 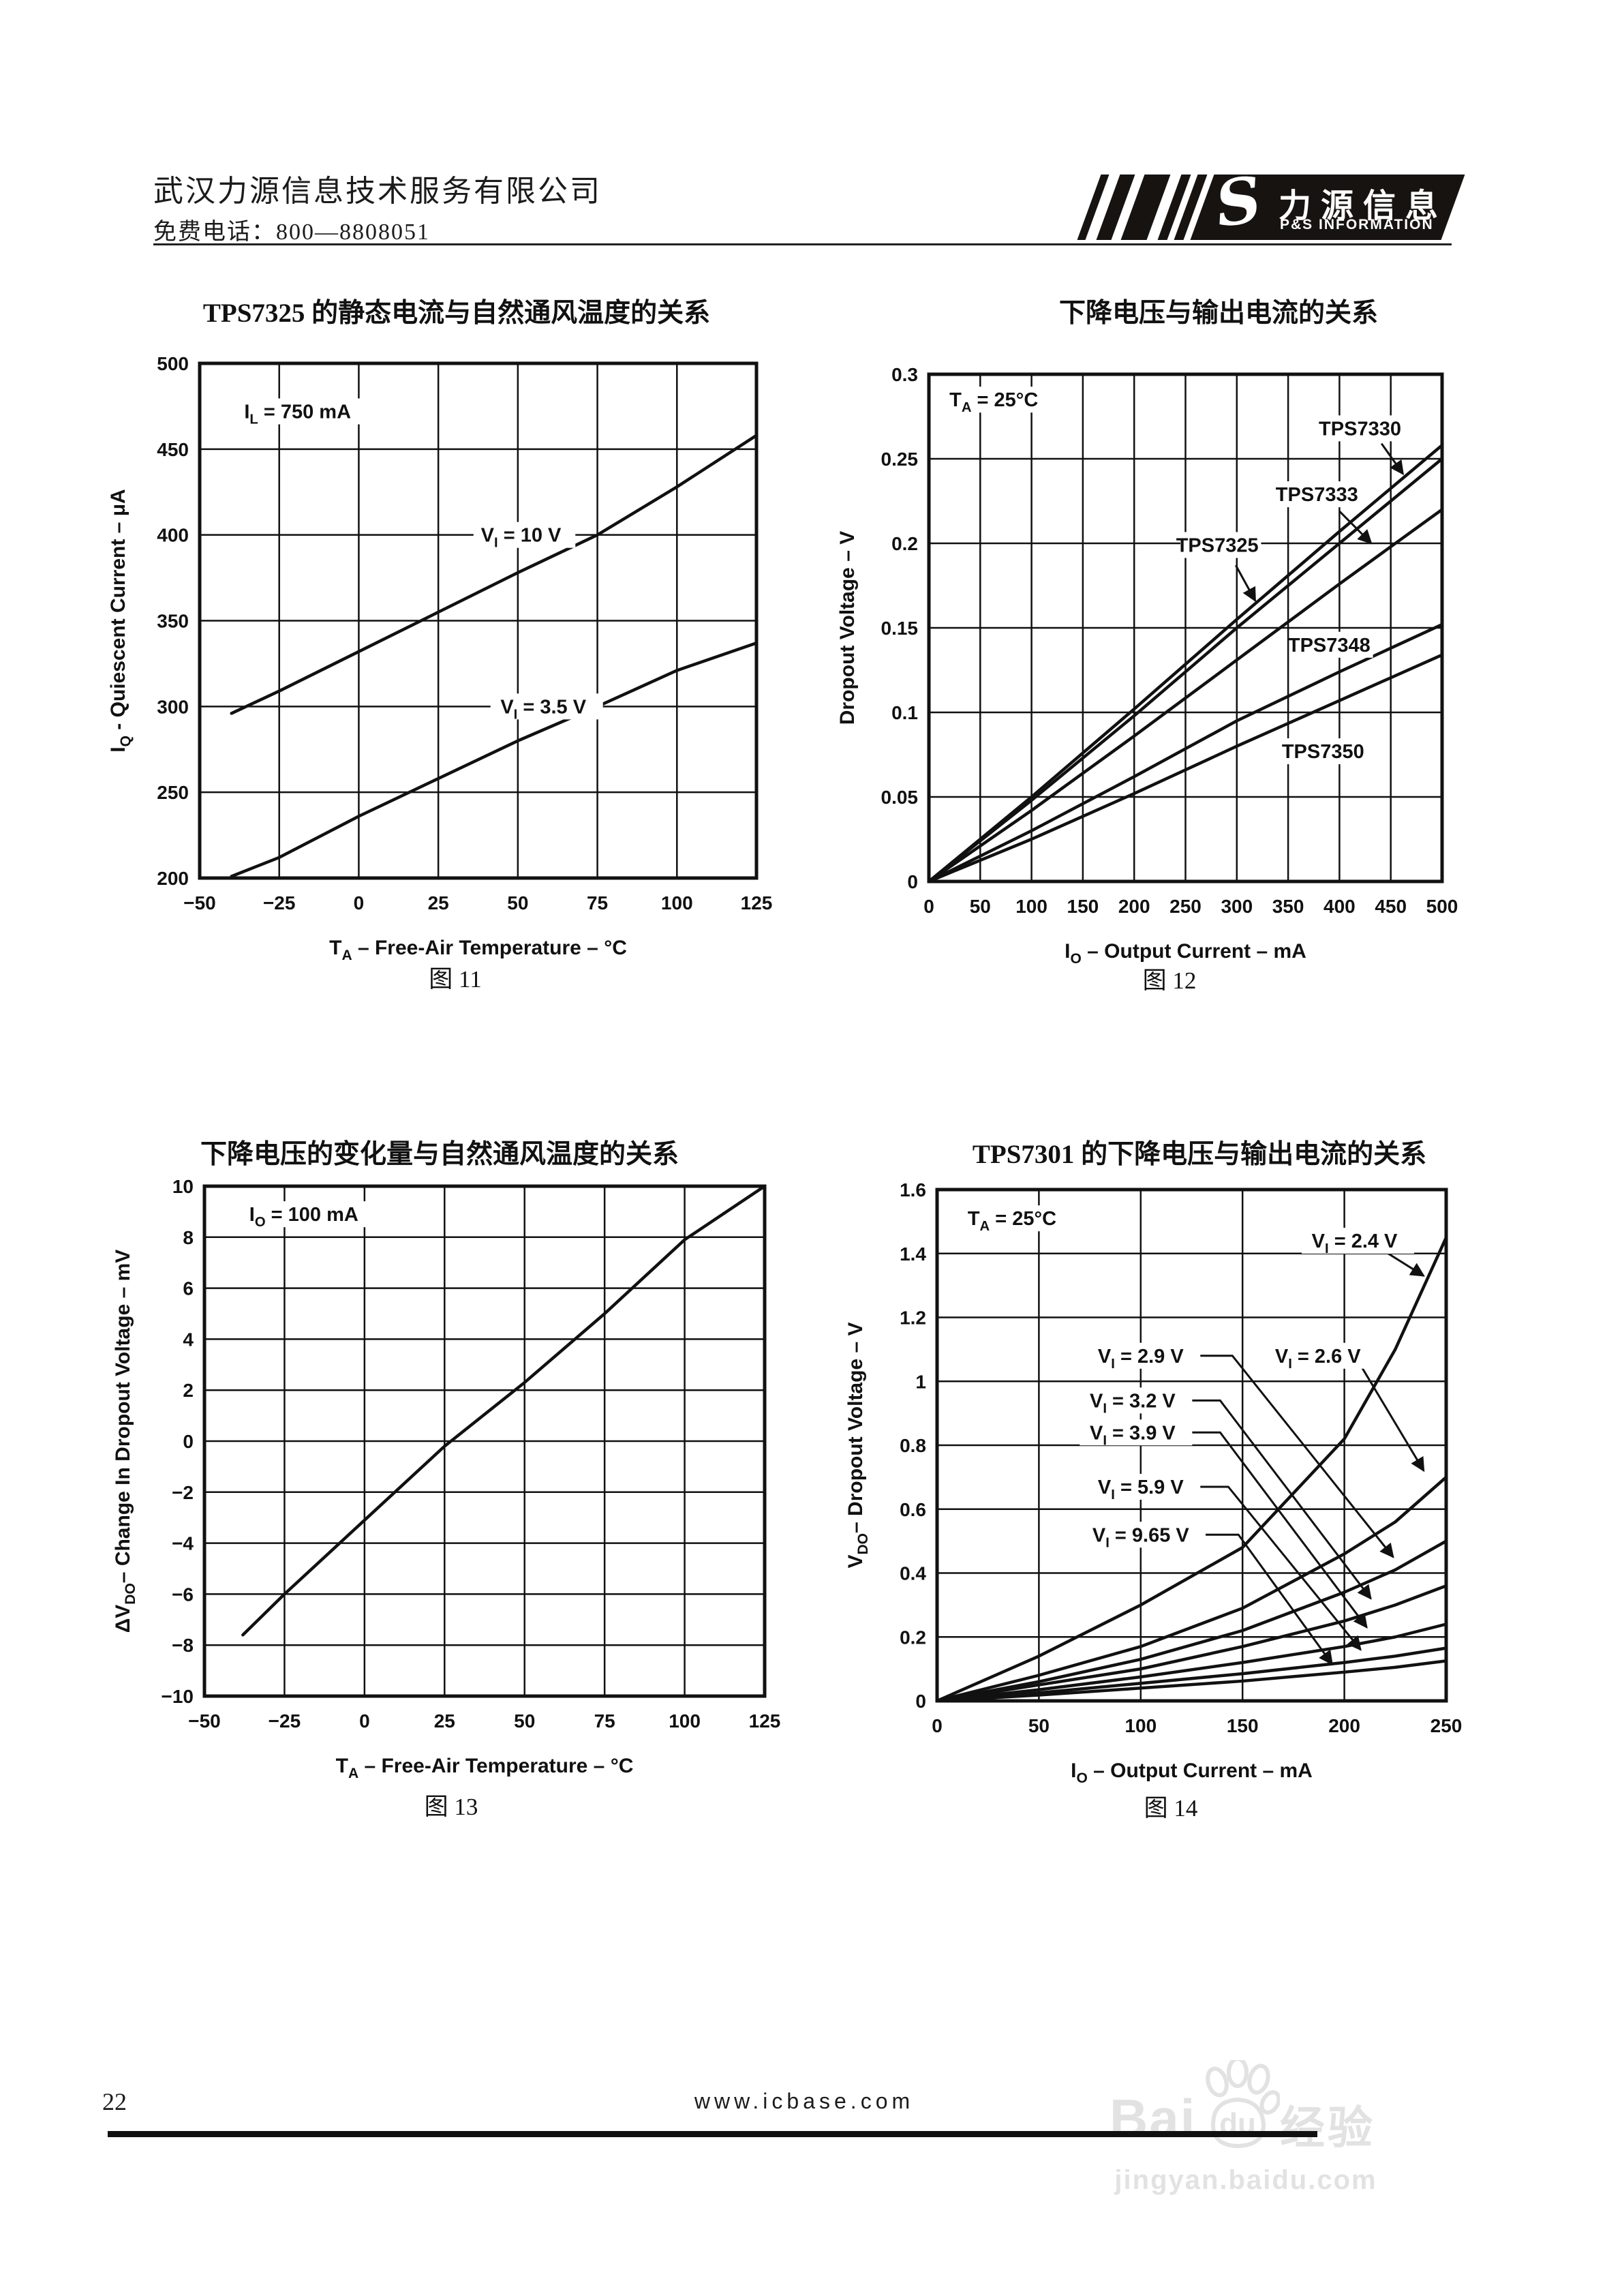 I want to click on x-tick: 500, so click(x=1442, y=907).